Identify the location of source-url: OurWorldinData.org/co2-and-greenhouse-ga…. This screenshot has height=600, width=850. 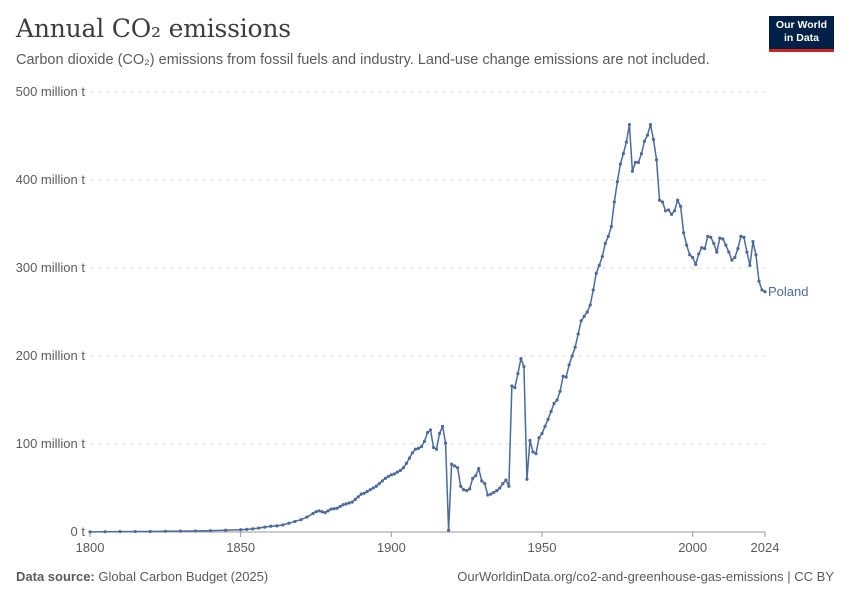
(645, 576).